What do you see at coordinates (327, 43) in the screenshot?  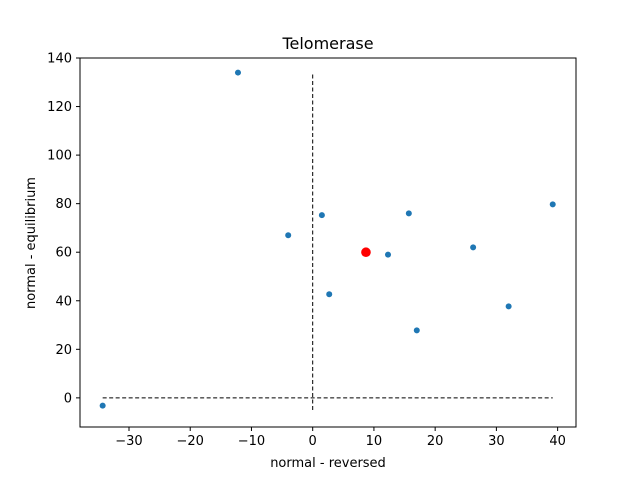 I see `chart-title: Telomerase` at bounding box center [327, 43].